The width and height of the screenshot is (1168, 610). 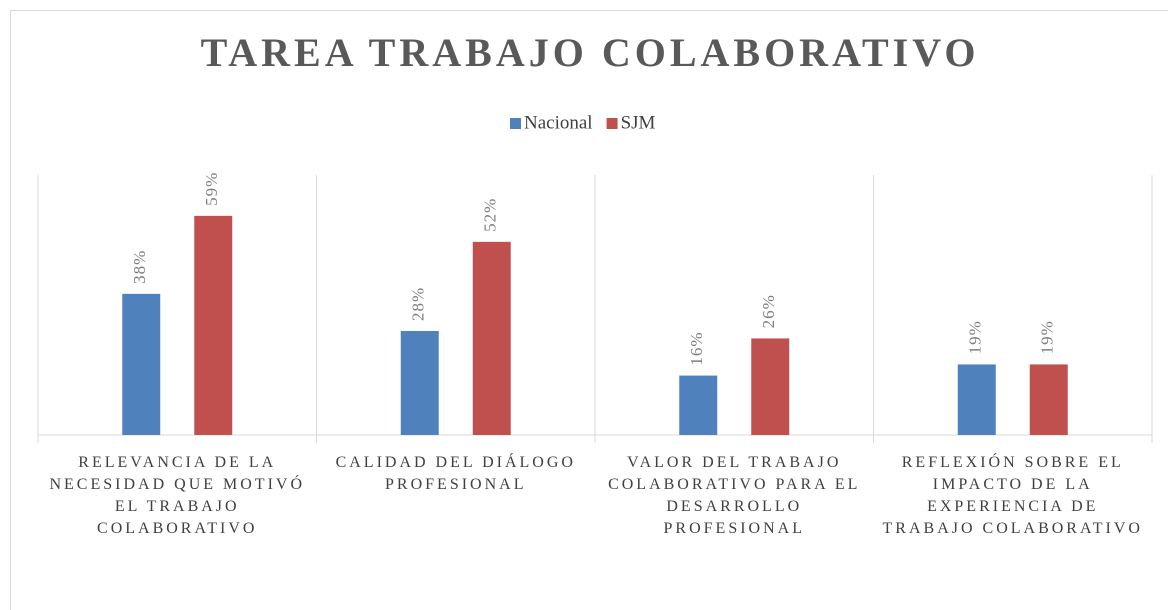 I want to click on data-label: 52%, so click(x=490, y=215).